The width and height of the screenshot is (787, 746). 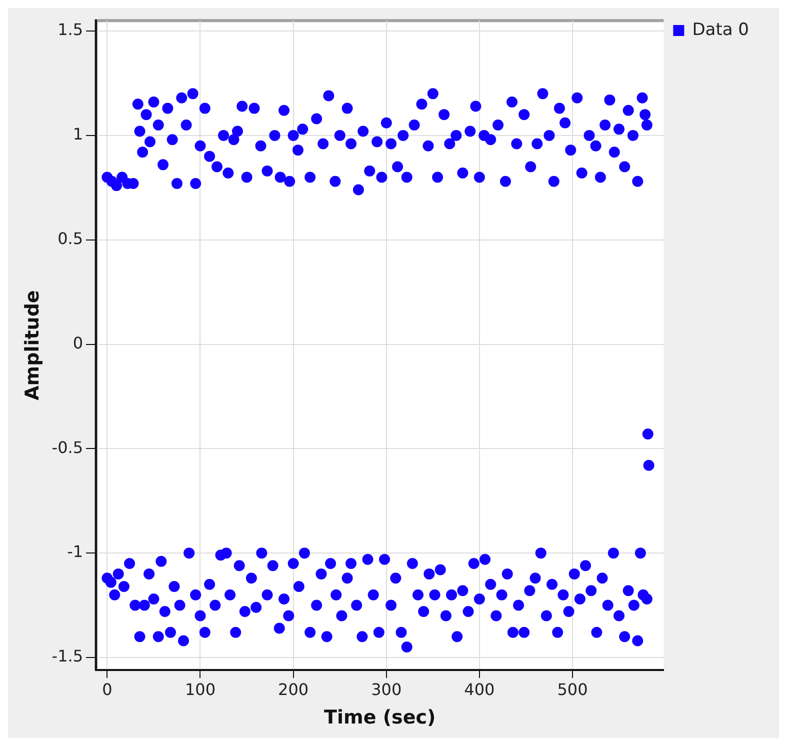 What do you see at coordinates (78, 134) in the screenshot?
I see `y-tick-label: 1` at bounding box center [78, 134].